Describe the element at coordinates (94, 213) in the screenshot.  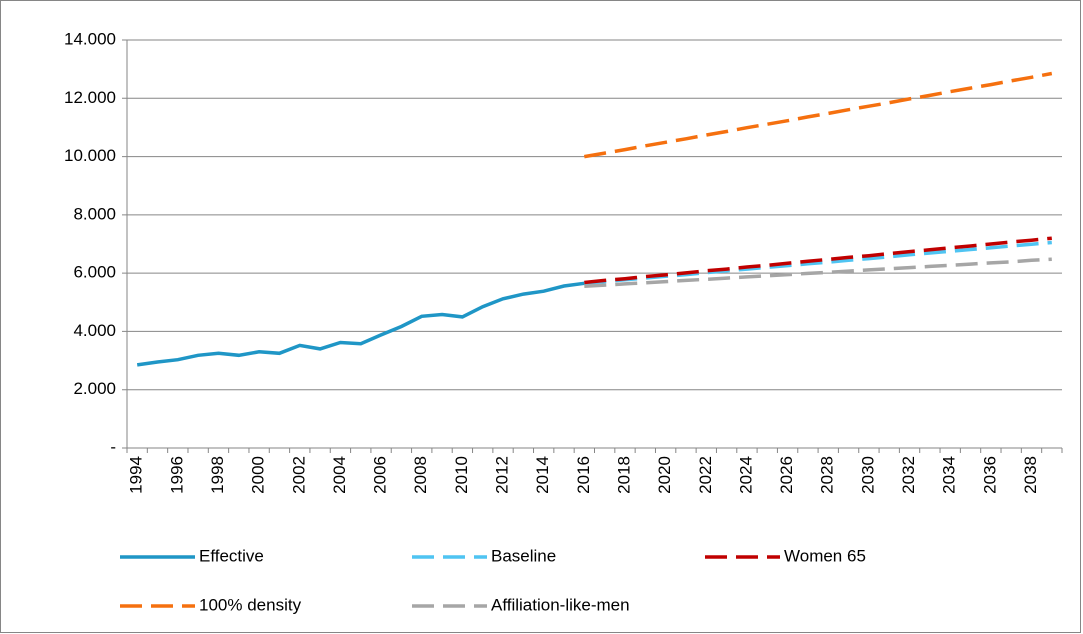
I see `y-tick-label: 8.000` at that location.